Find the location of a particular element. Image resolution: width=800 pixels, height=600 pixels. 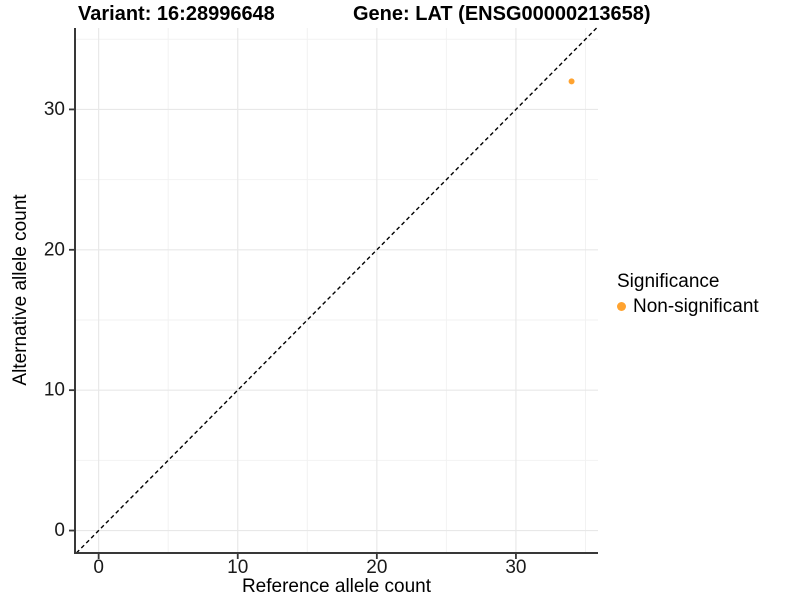

x-tick-label: 10 is located at coordinates (237, 567).